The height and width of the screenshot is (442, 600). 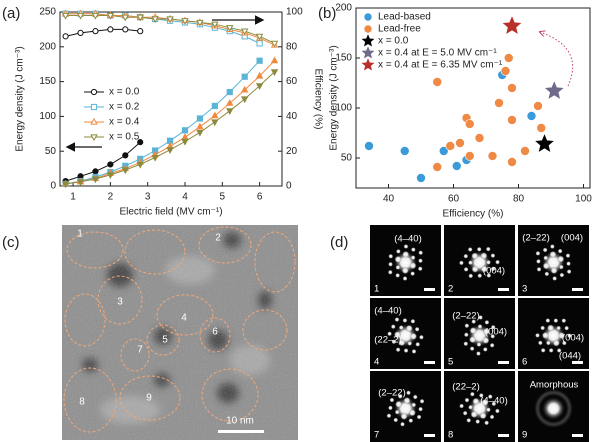 I want to click on x-tick-label: 80, so click(x=519, y=199).